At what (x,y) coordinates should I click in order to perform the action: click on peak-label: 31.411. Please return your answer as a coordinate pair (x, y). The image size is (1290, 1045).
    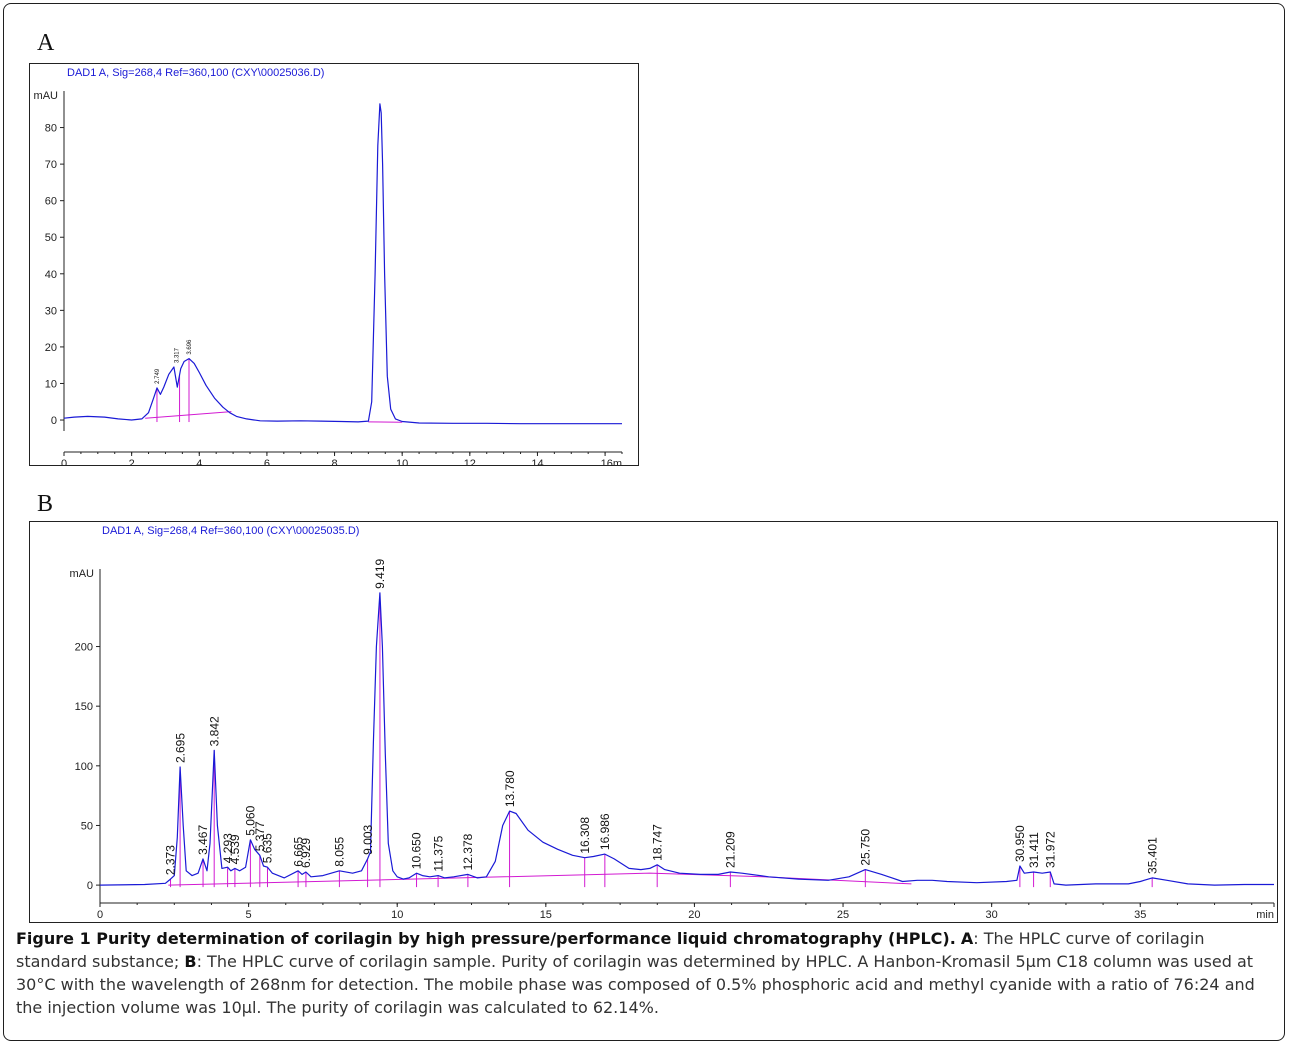
    Looking at the image, I should click on (1034, 850).